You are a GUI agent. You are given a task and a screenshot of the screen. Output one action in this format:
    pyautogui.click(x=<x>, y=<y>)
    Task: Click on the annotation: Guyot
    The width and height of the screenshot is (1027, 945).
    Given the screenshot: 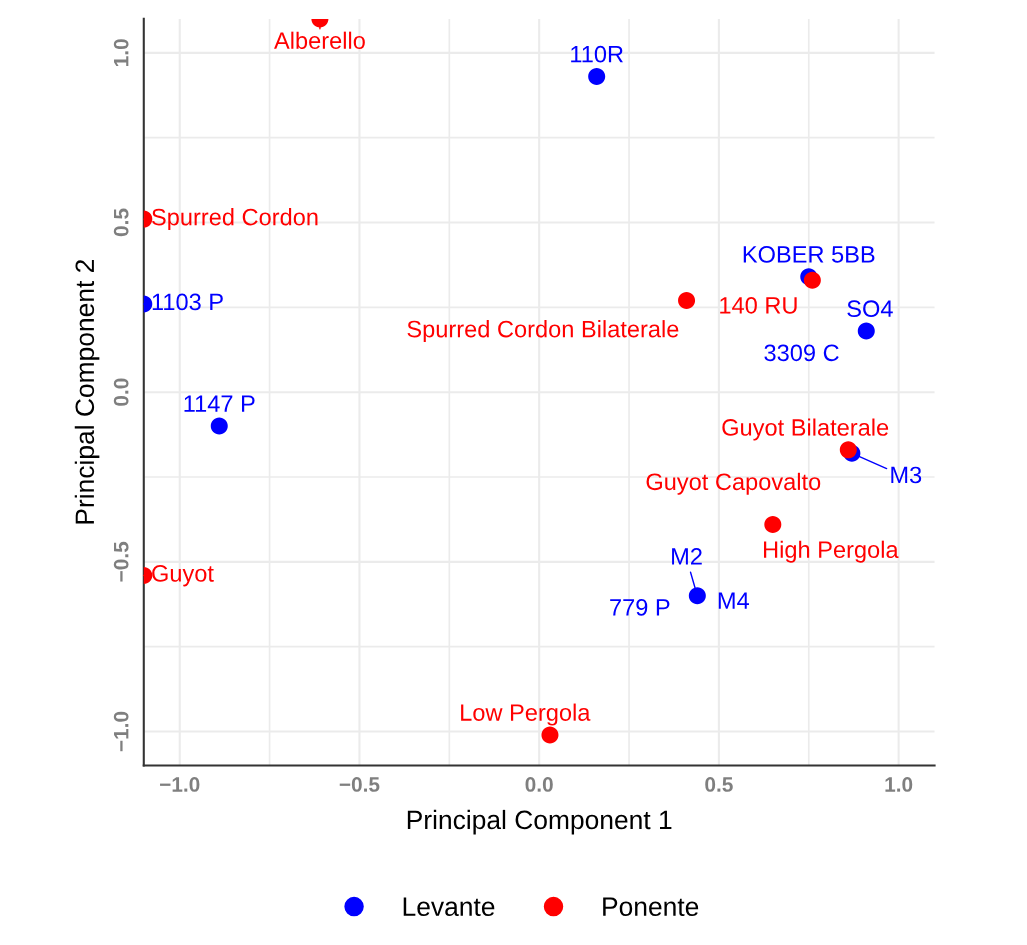 What is the action you would take?
    pyautogui.click(x=183, y=576)
    